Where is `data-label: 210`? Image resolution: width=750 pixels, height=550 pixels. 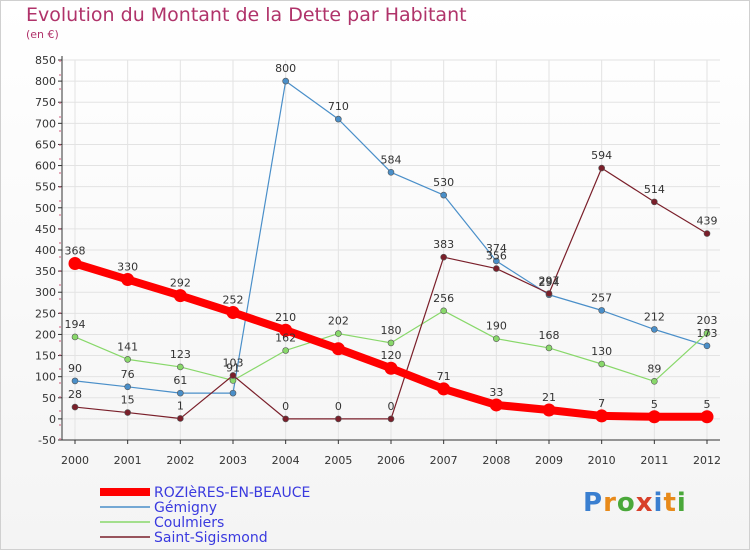
data-label: 210 is located at coordinates (285, 317).